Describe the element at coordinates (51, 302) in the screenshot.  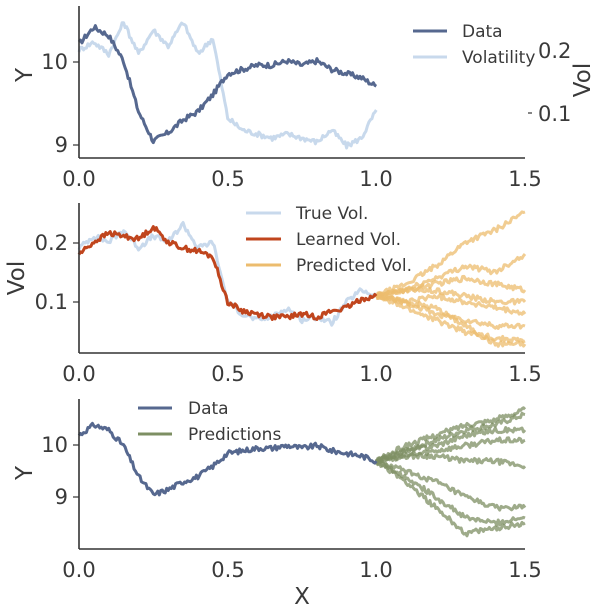
I see `middle-ytick-0.1: 0.1` at that location.